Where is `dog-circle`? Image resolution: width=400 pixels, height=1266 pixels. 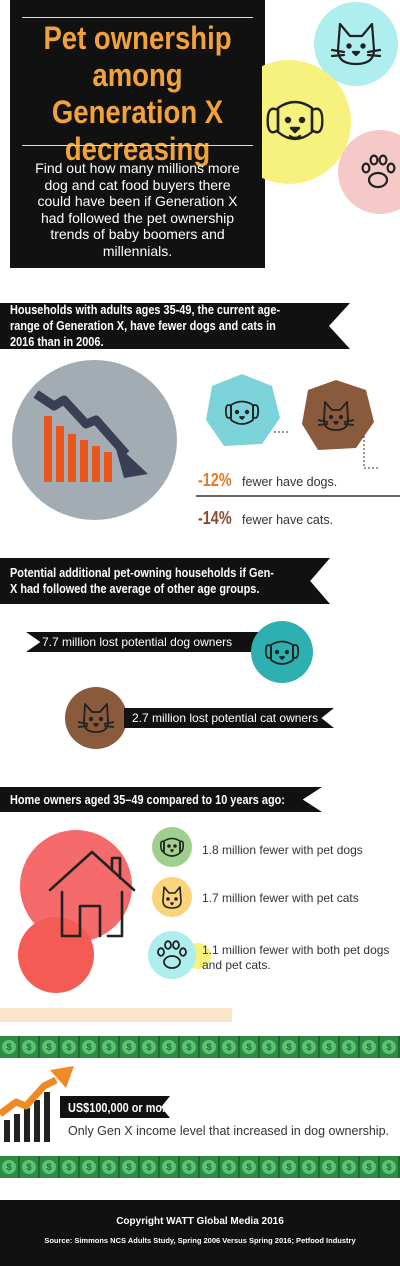 dog-circle is located at coordinates (282, 652).